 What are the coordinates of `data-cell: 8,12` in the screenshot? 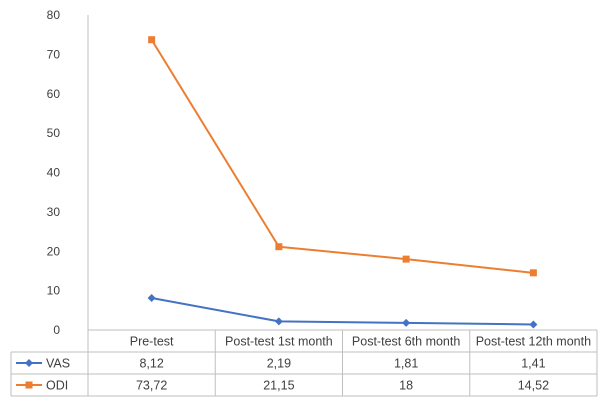 It's located at (151, 364).